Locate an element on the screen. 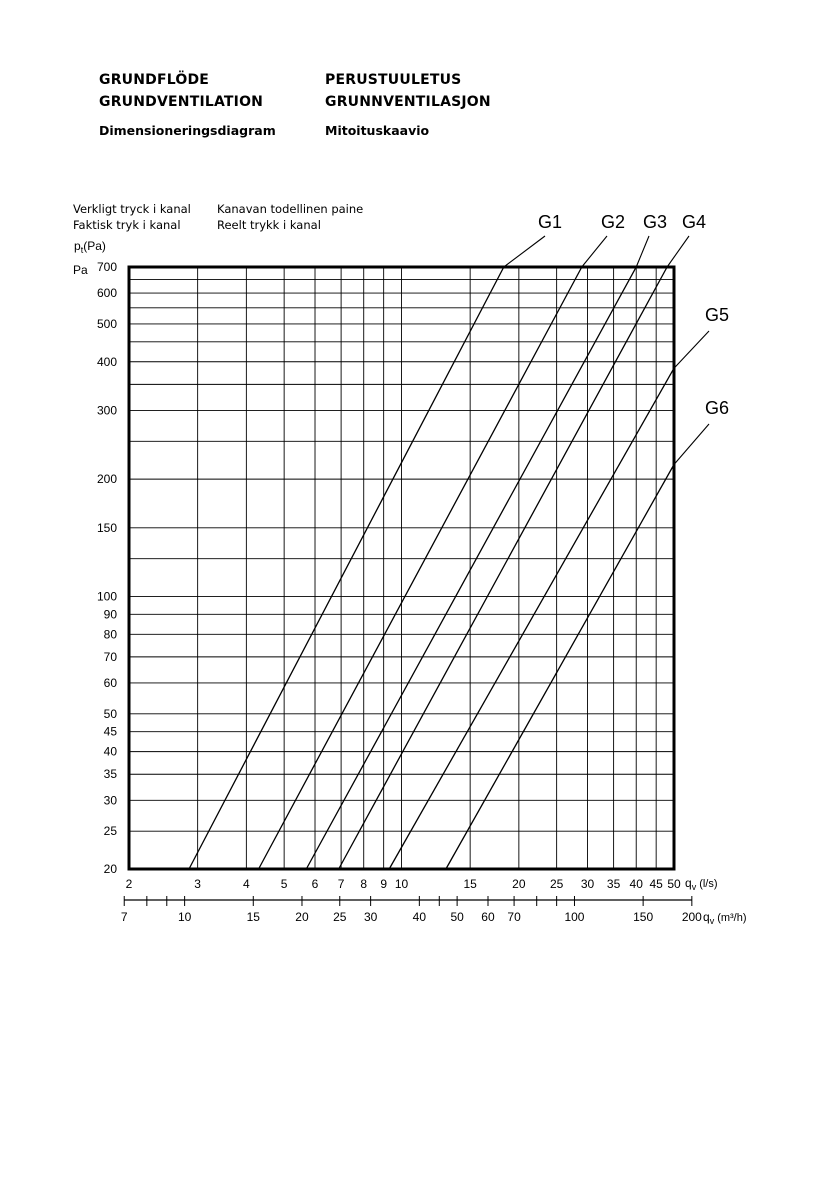  y-tick-label: 150 is located at coordinates (107, 528).